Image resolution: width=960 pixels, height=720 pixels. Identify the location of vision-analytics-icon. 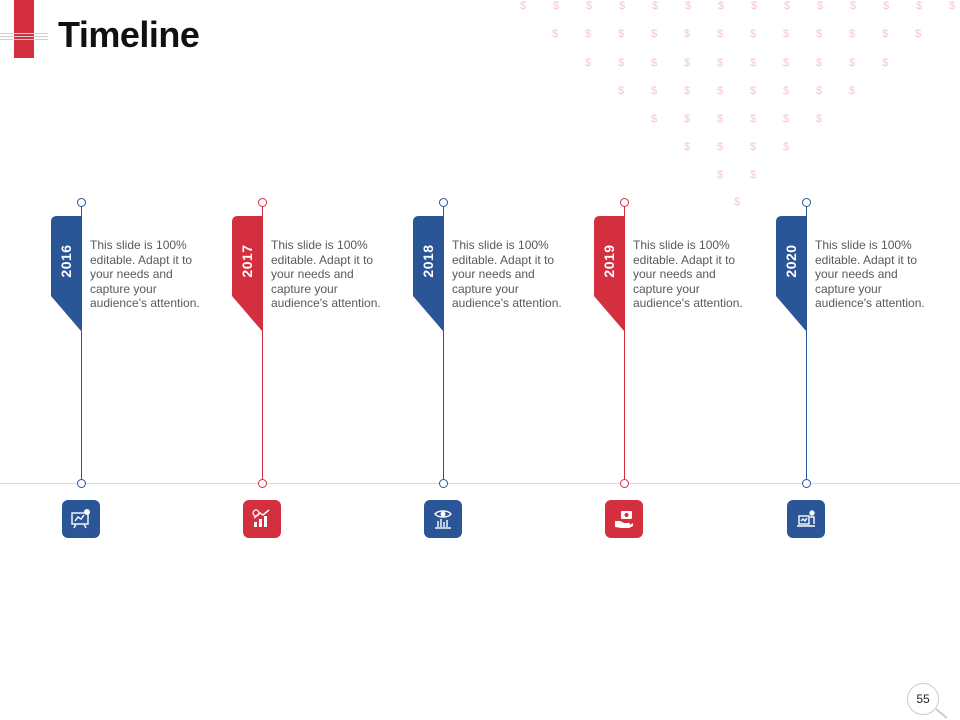
(443, 519).